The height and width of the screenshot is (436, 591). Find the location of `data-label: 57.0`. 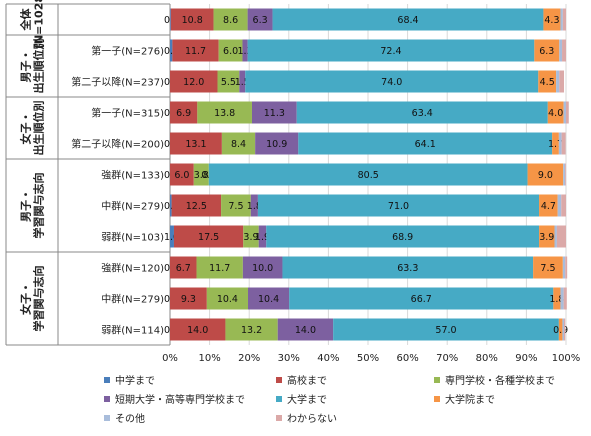

data-label: 57.0 is located at coordinates (445, 330).